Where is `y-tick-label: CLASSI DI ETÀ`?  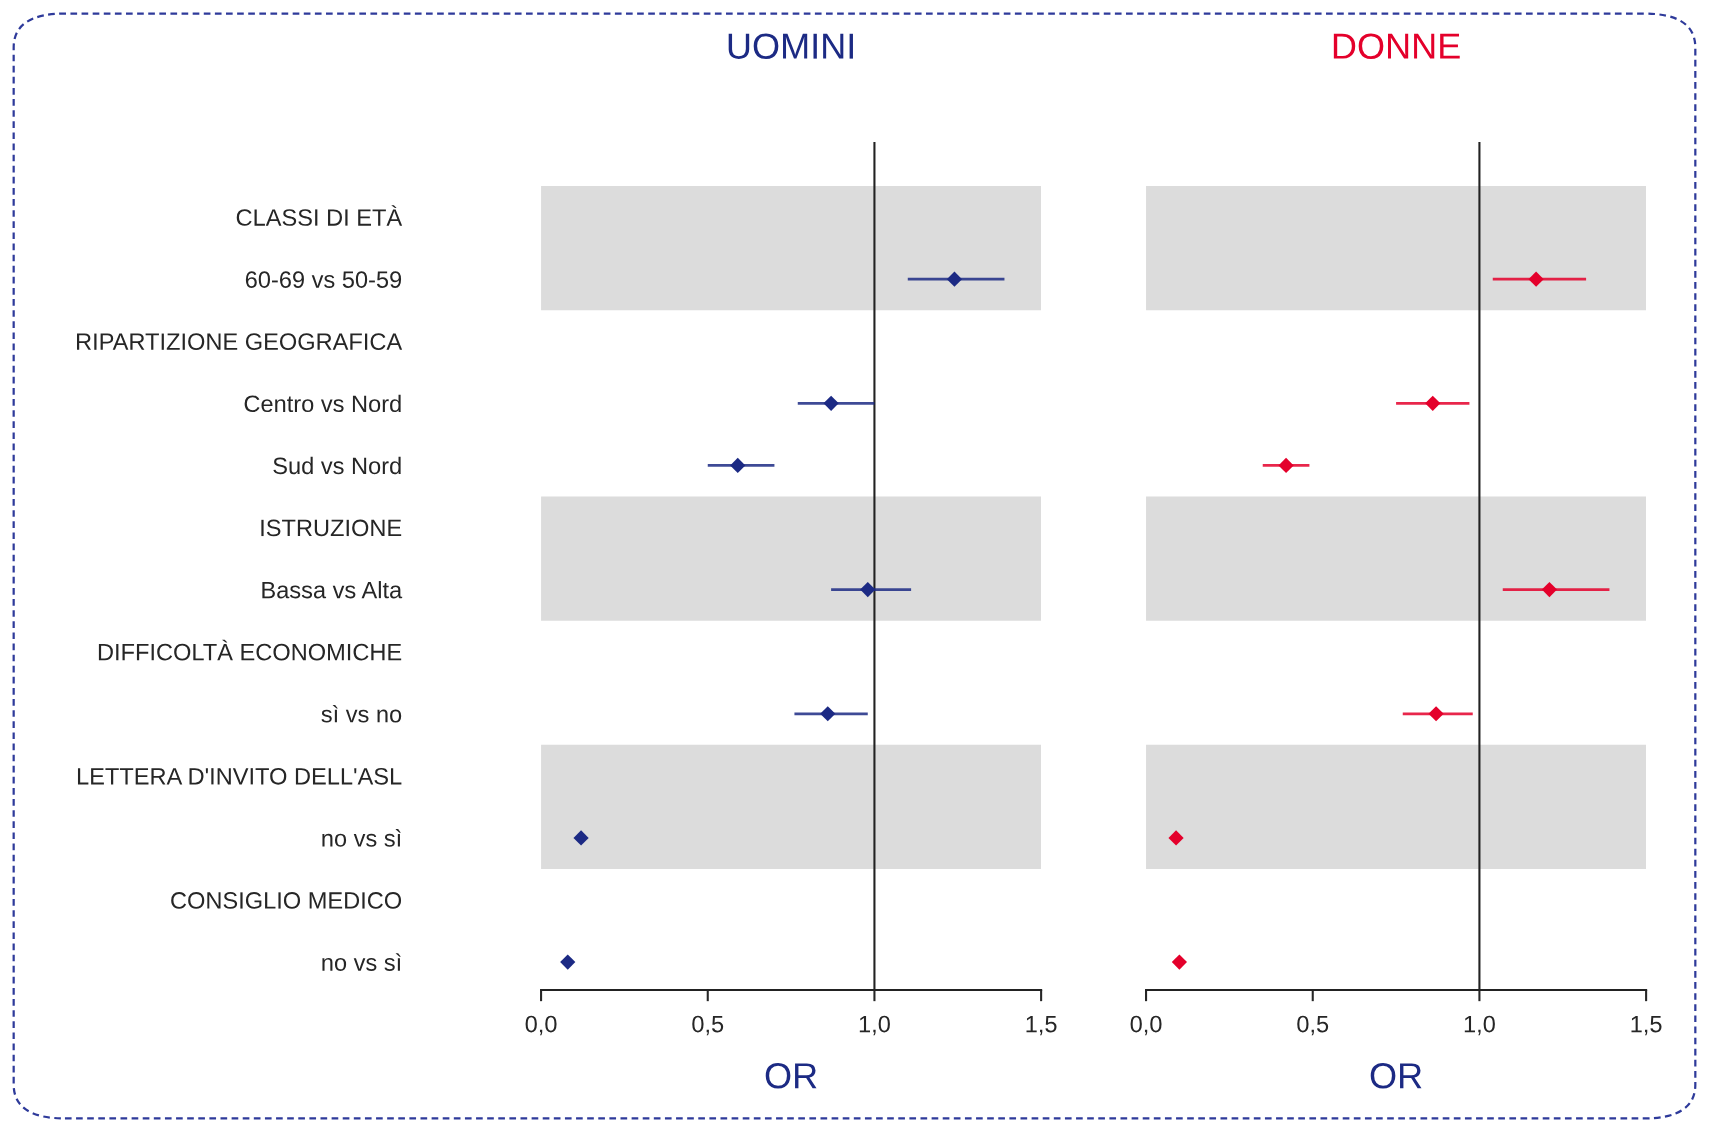 y-tick-label: CLASSI DI ETÀ is located at coordinates (319, 215).